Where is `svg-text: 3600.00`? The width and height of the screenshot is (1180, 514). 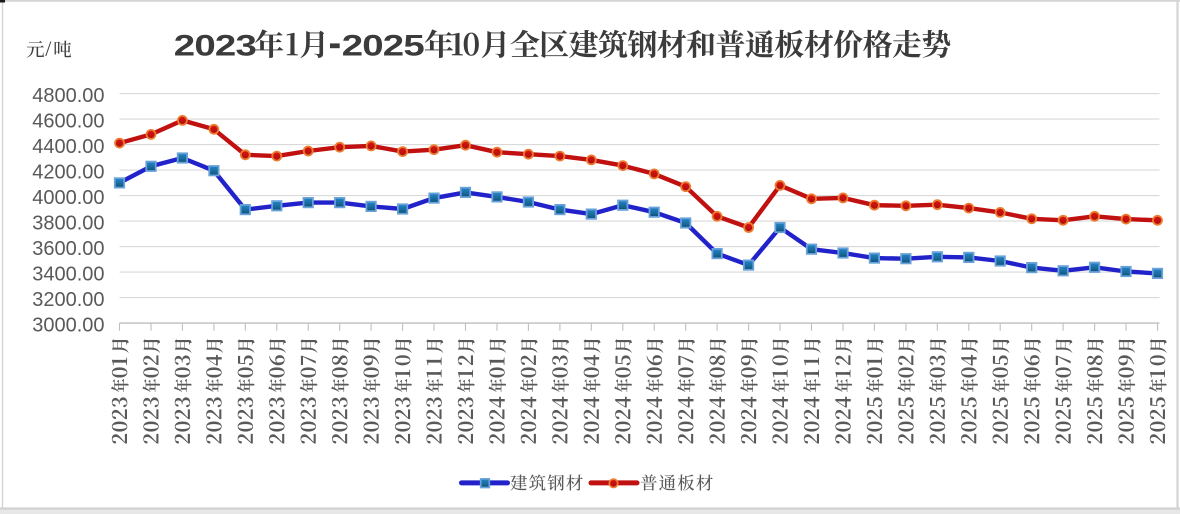
svg-text: 3600.00 is located at coordinates (68, 249).